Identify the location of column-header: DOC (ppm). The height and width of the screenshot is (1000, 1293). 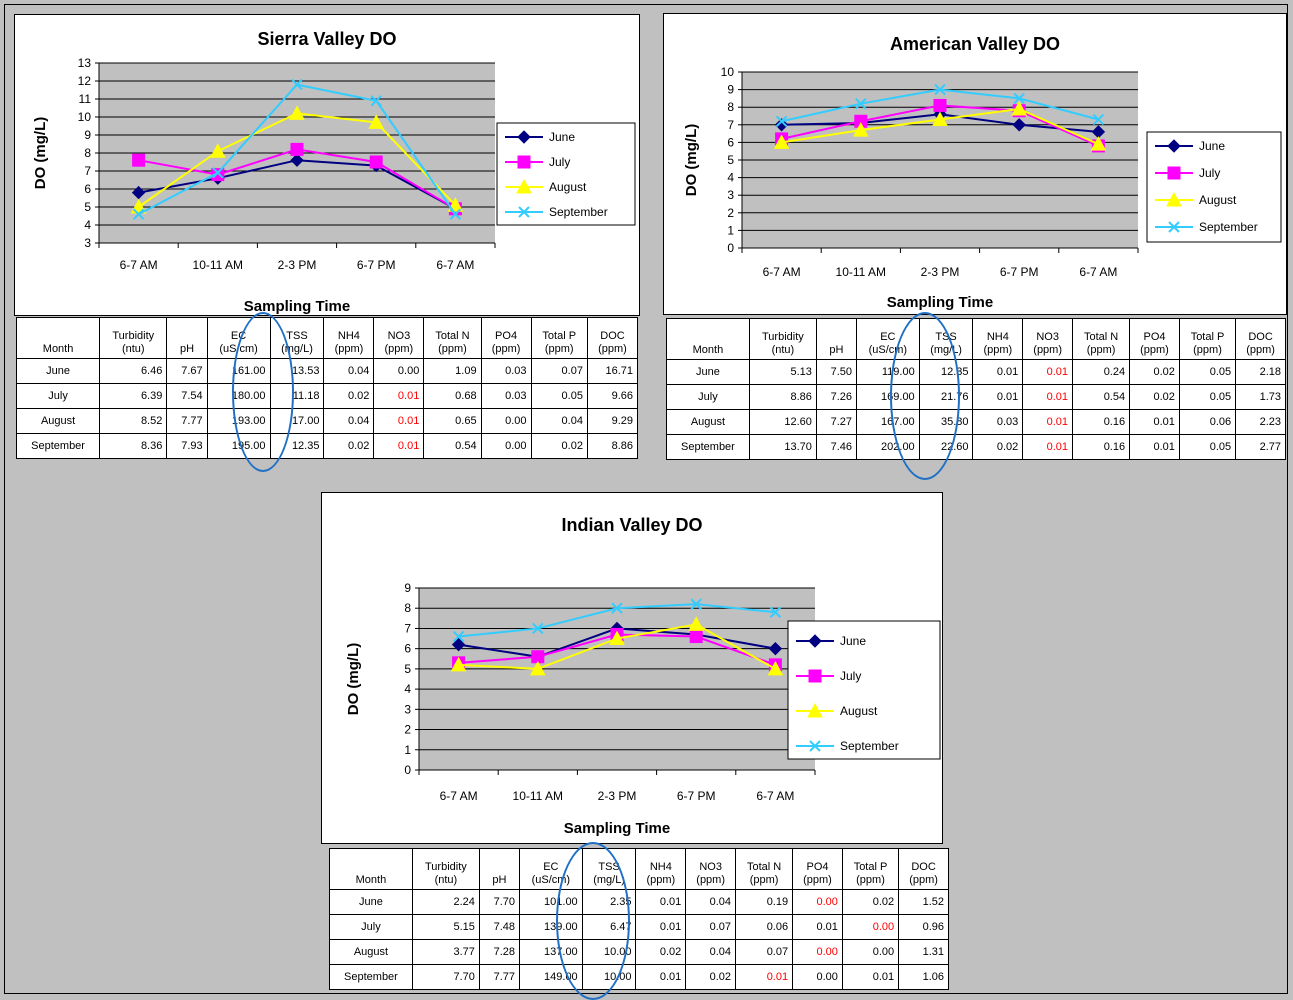
(1260, 339).